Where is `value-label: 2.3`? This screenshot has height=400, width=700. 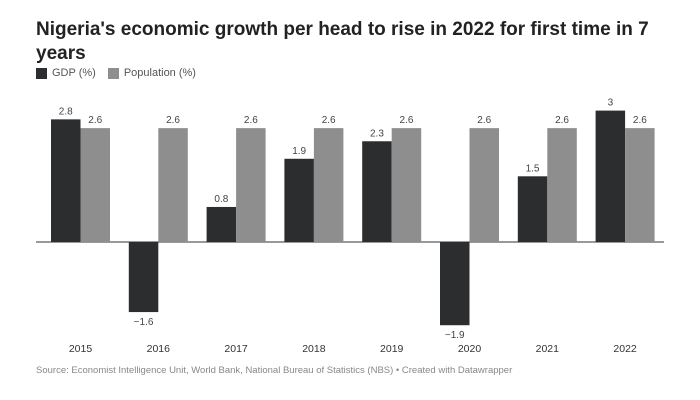 value-label: 2.3 is located at coordinates (377, 133).